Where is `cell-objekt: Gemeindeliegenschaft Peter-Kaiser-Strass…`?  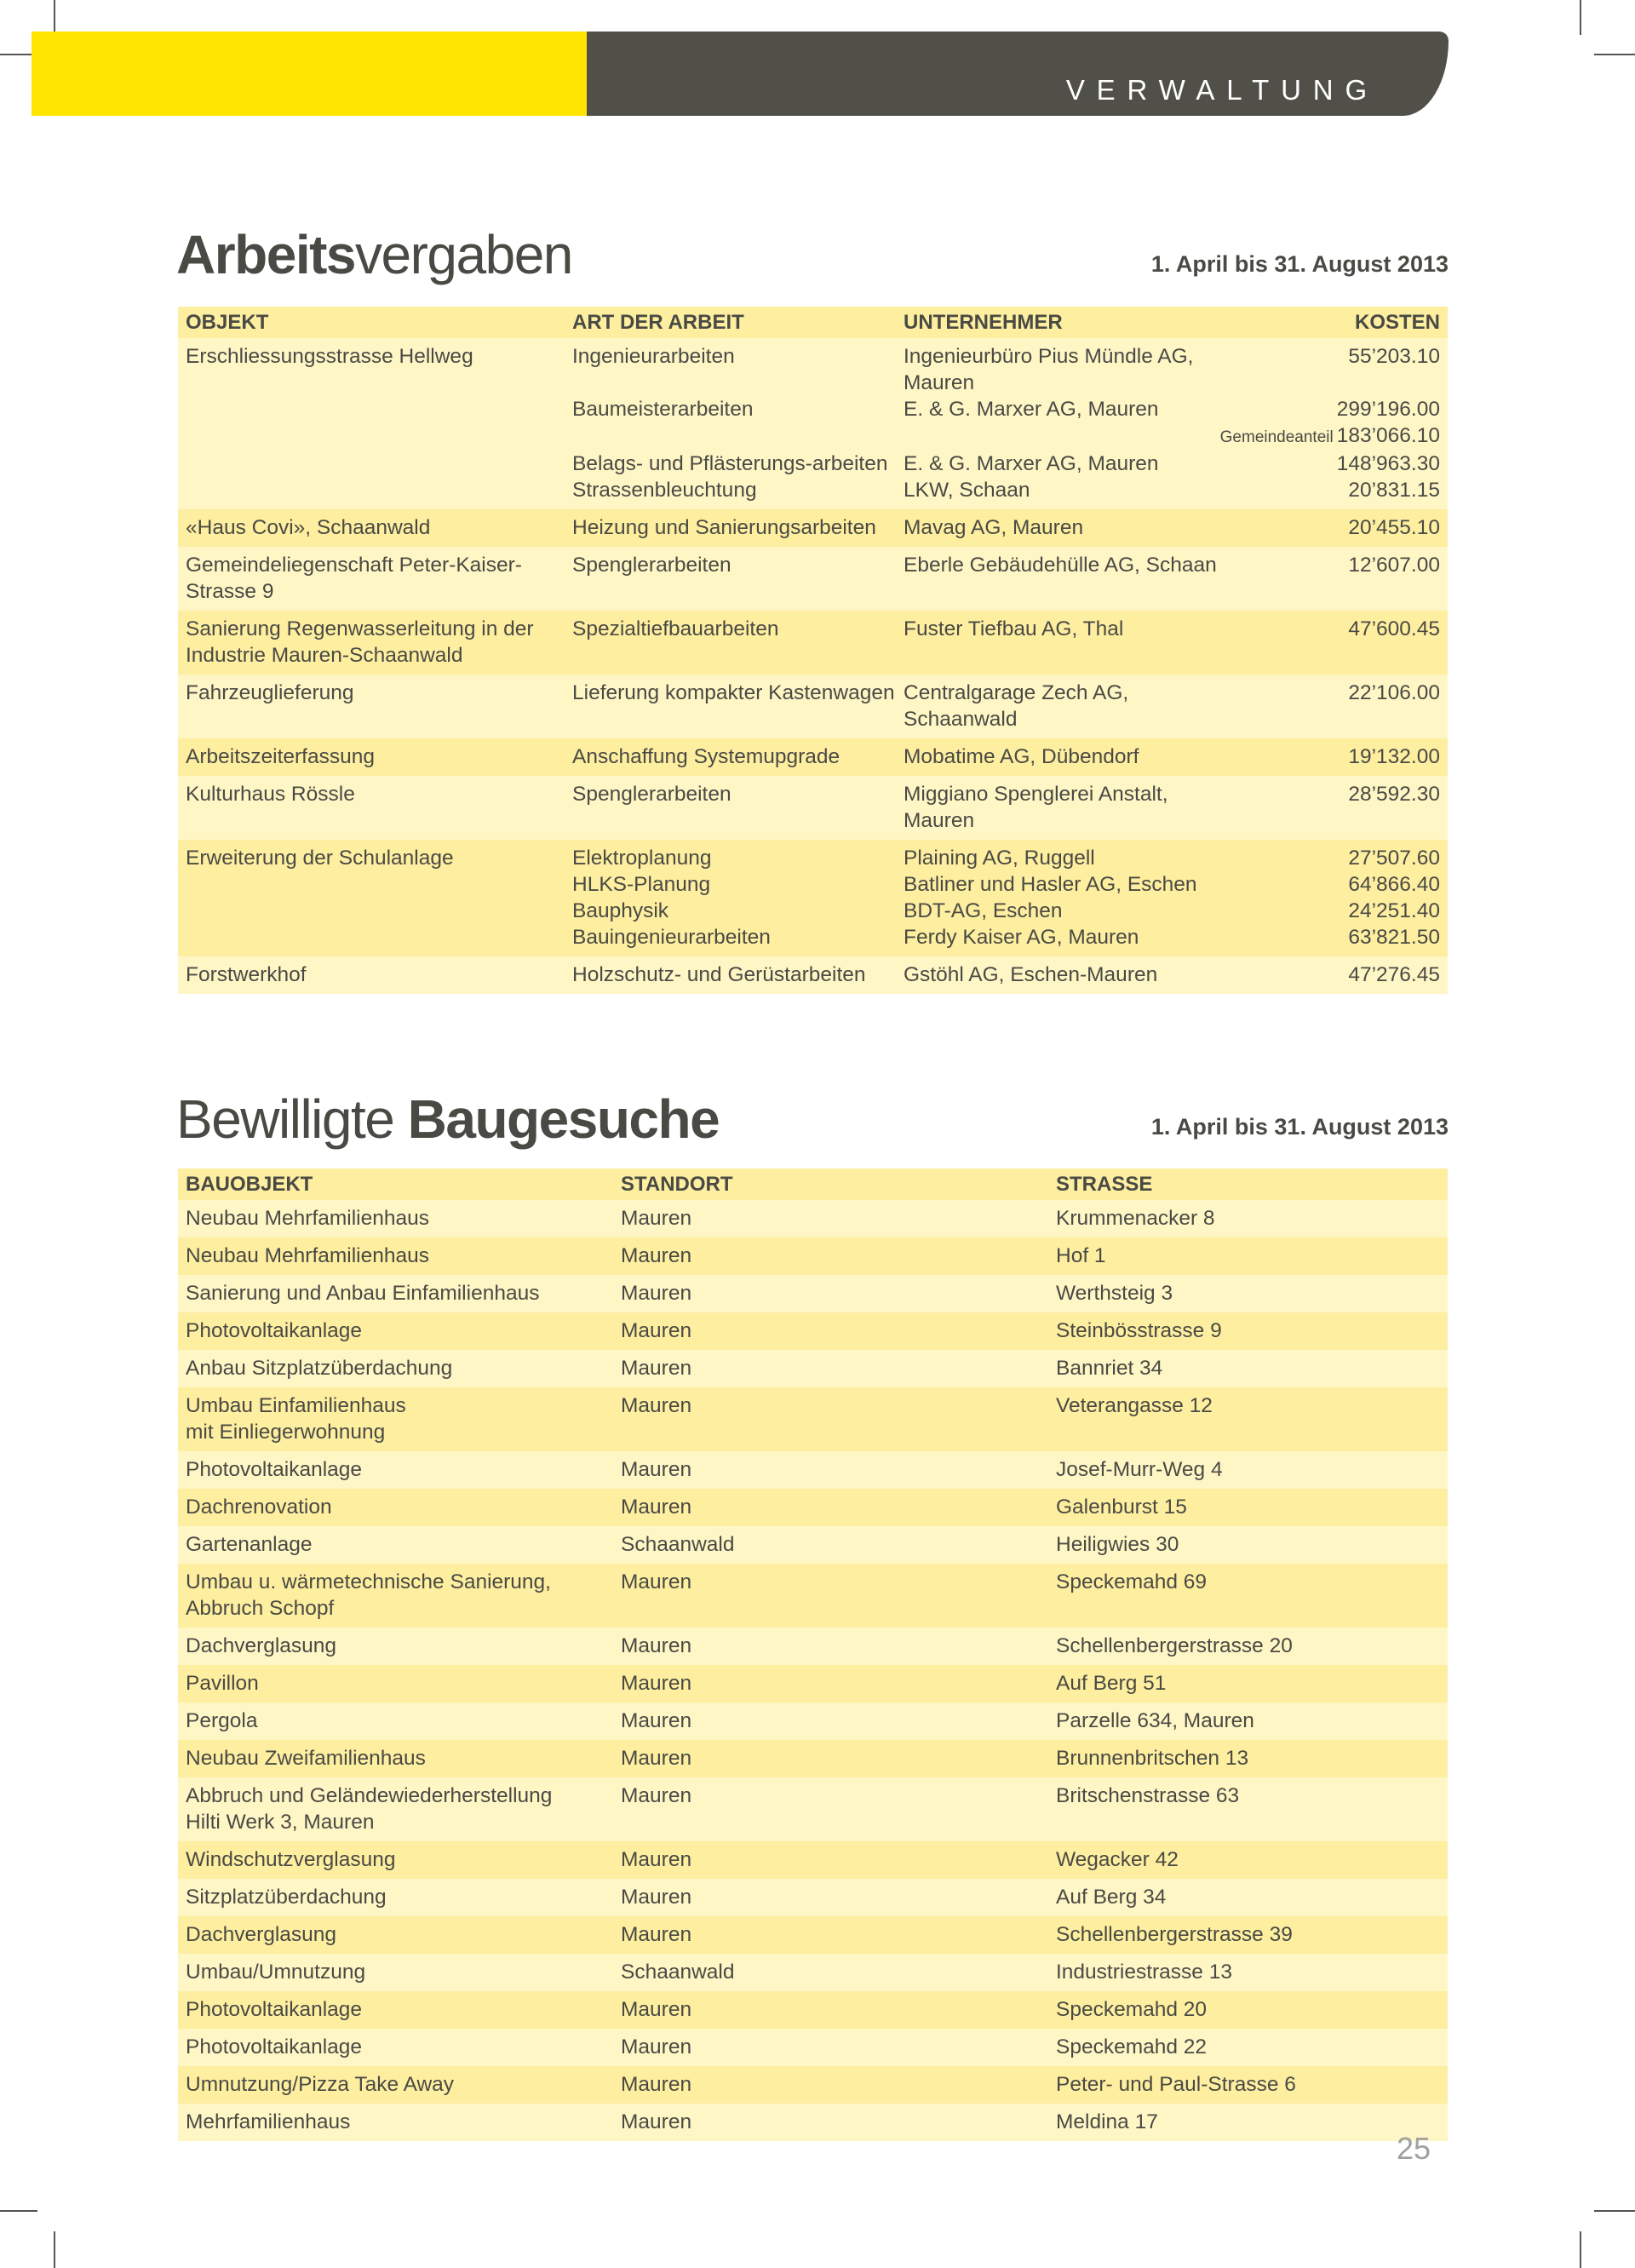 cell-objekt: Gemeindeliegenschaft Peter-Kaiser-Strass… is located at coordinates (354, 578).